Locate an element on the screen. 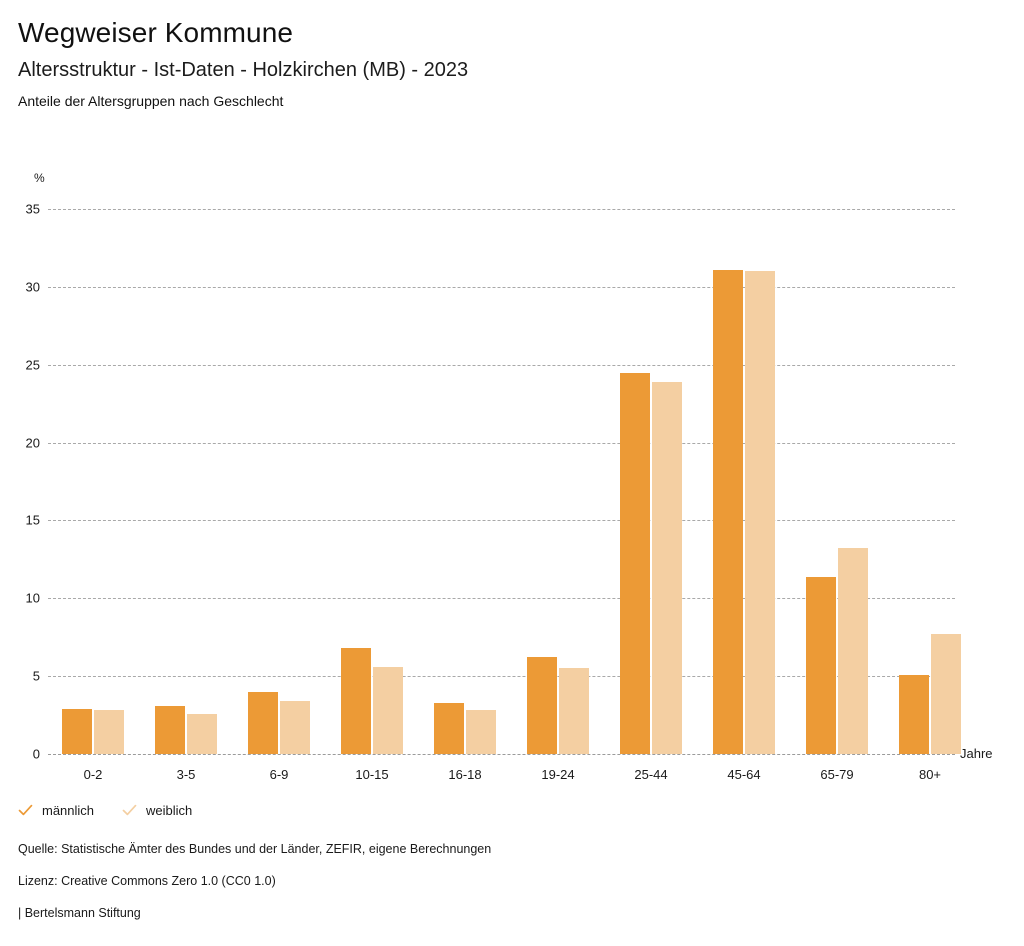 This screenshot has height=946, width=1024. x-axis-tick-label: 45-64 is located at coordinates (744, 774).